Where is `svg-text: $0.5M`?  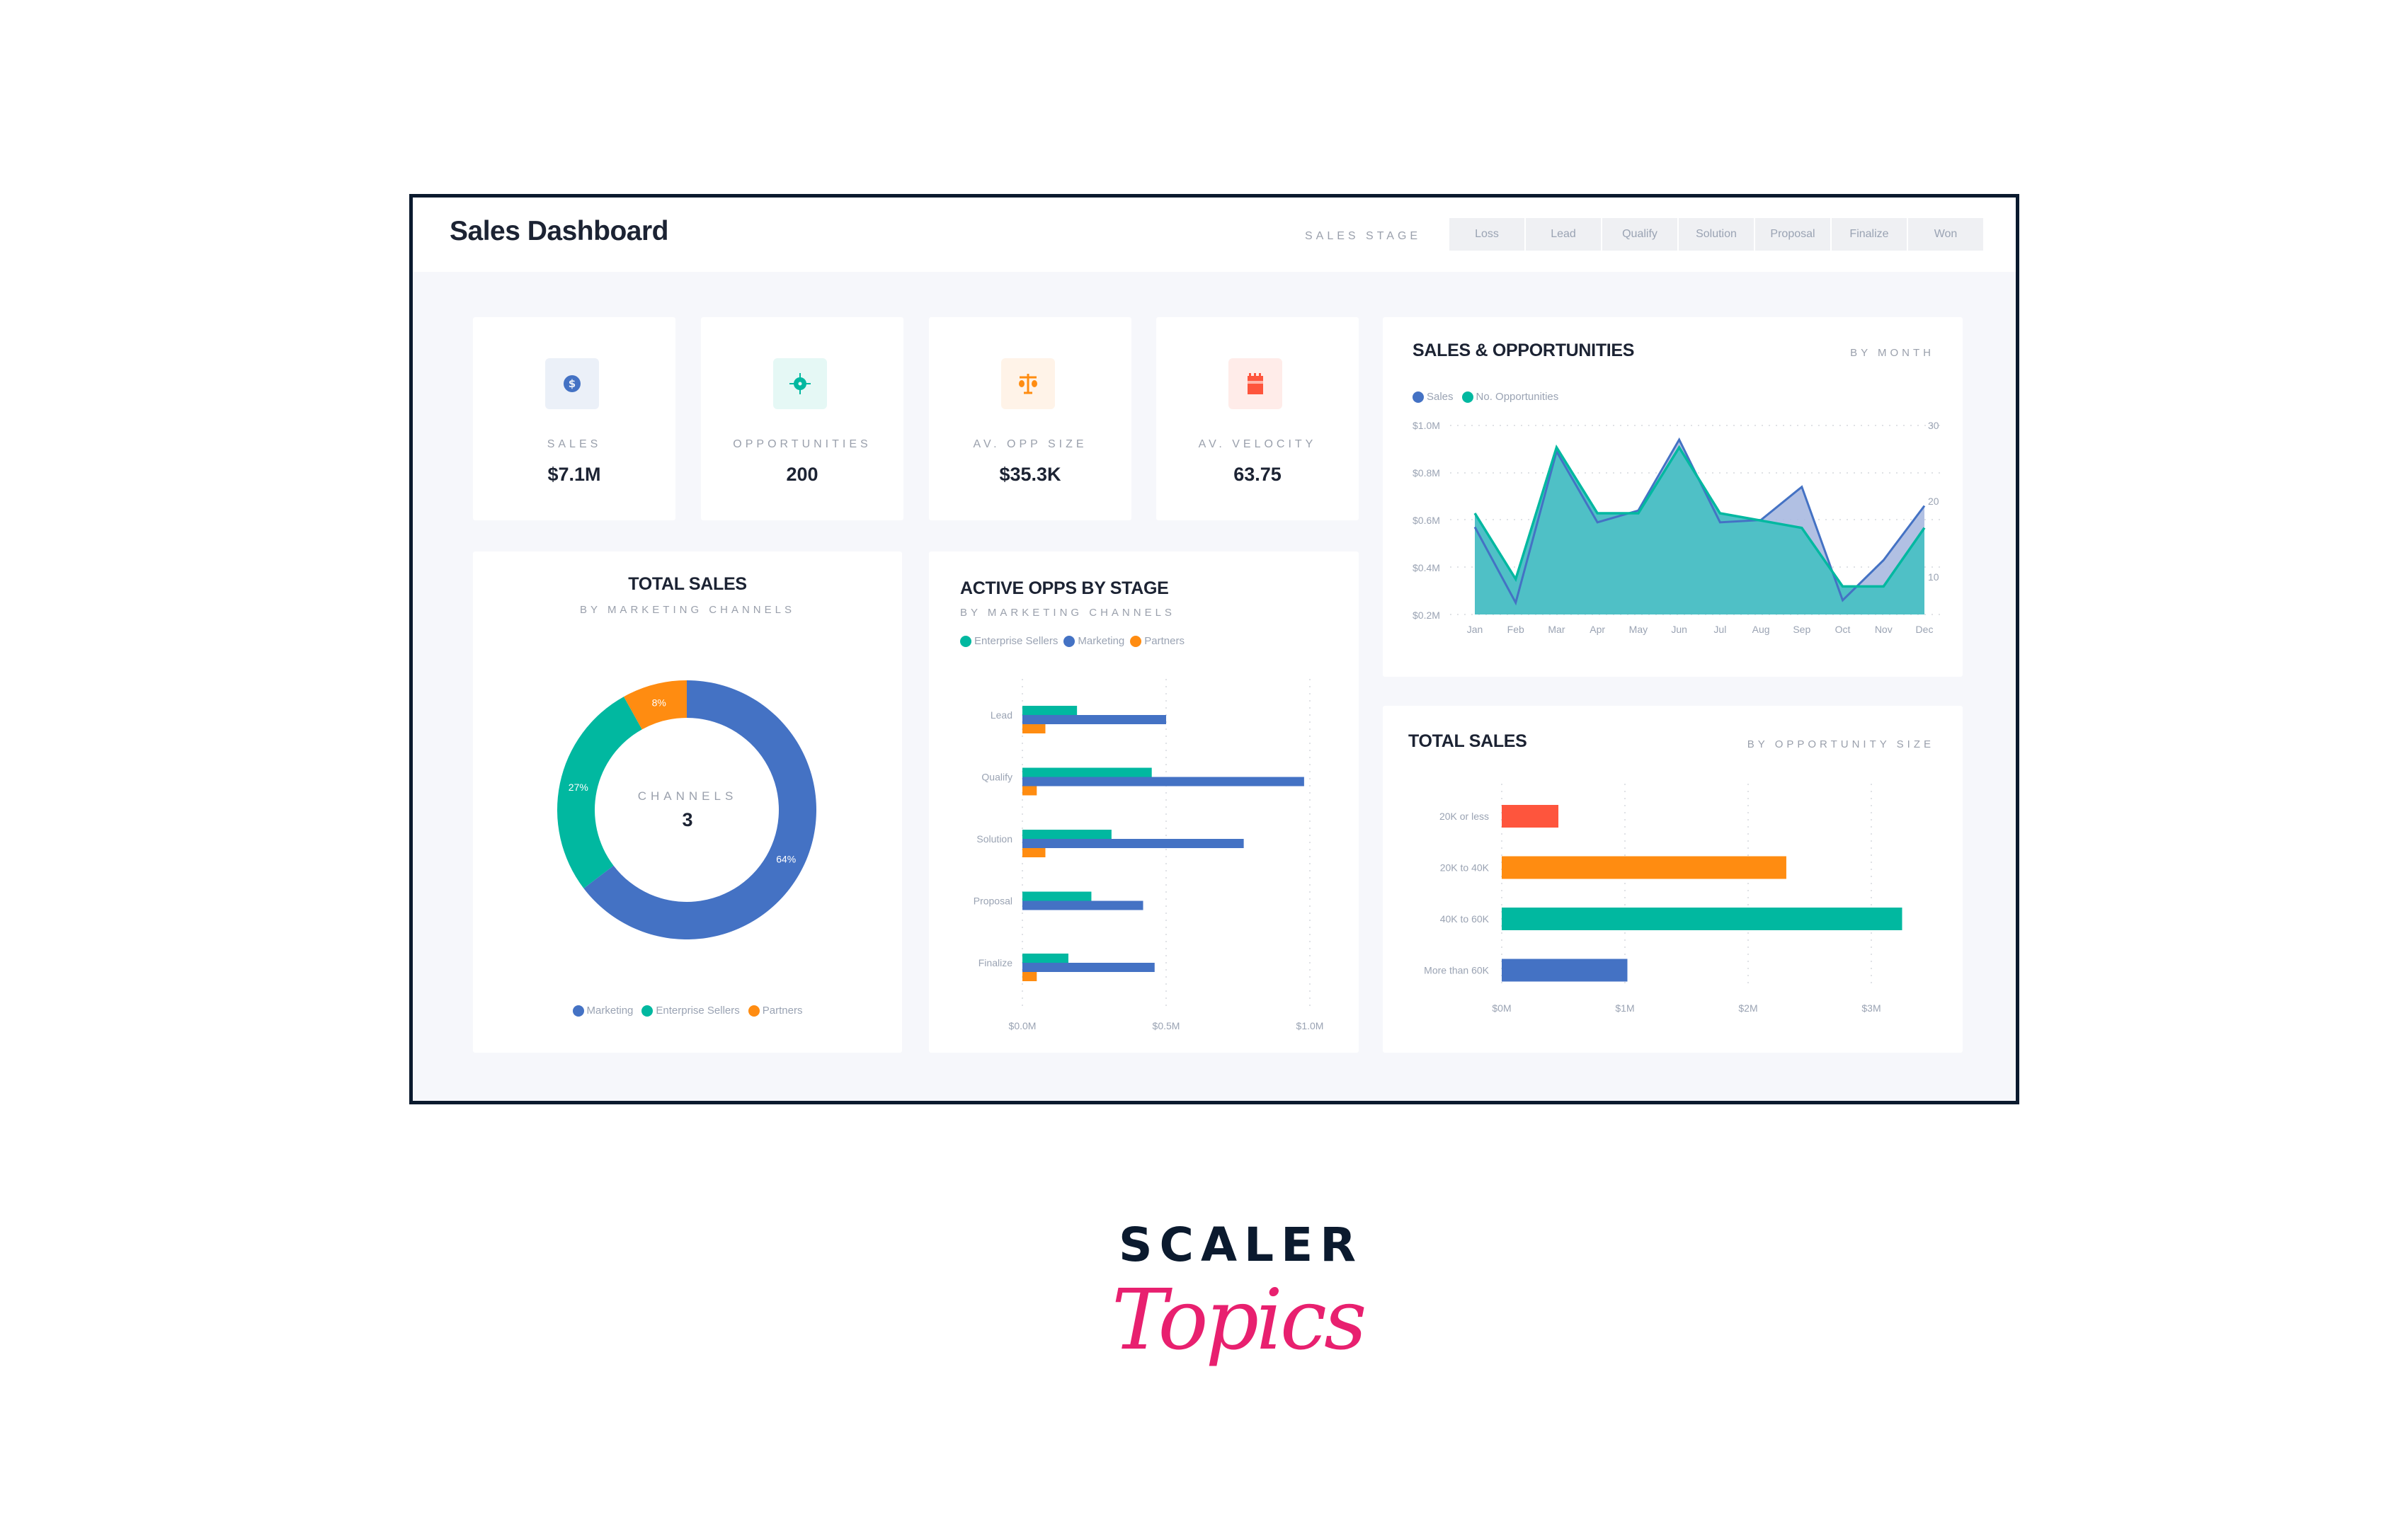
svg-text: $0.5M is located at coordinates (1166, 1025).